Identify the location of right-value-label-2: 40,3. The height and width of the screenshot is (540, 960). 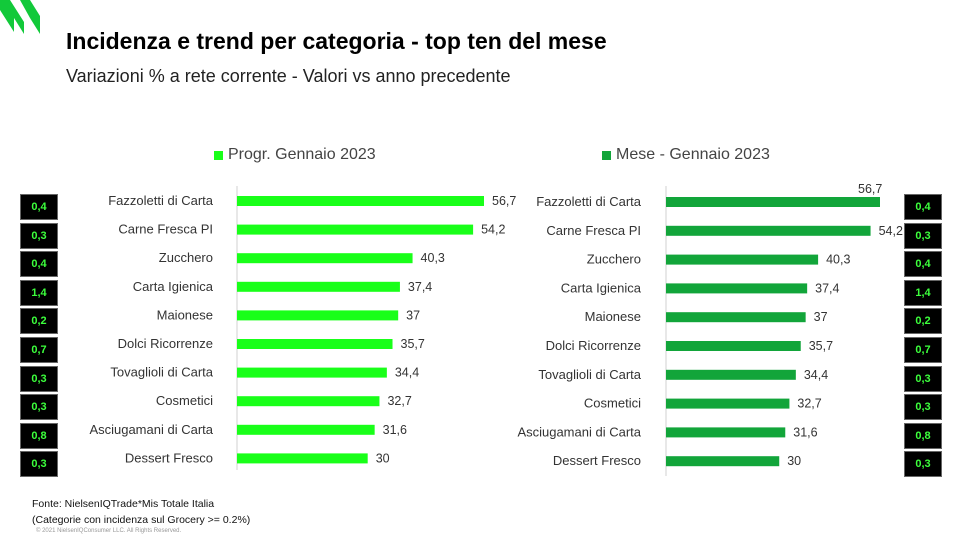
(838, 260).